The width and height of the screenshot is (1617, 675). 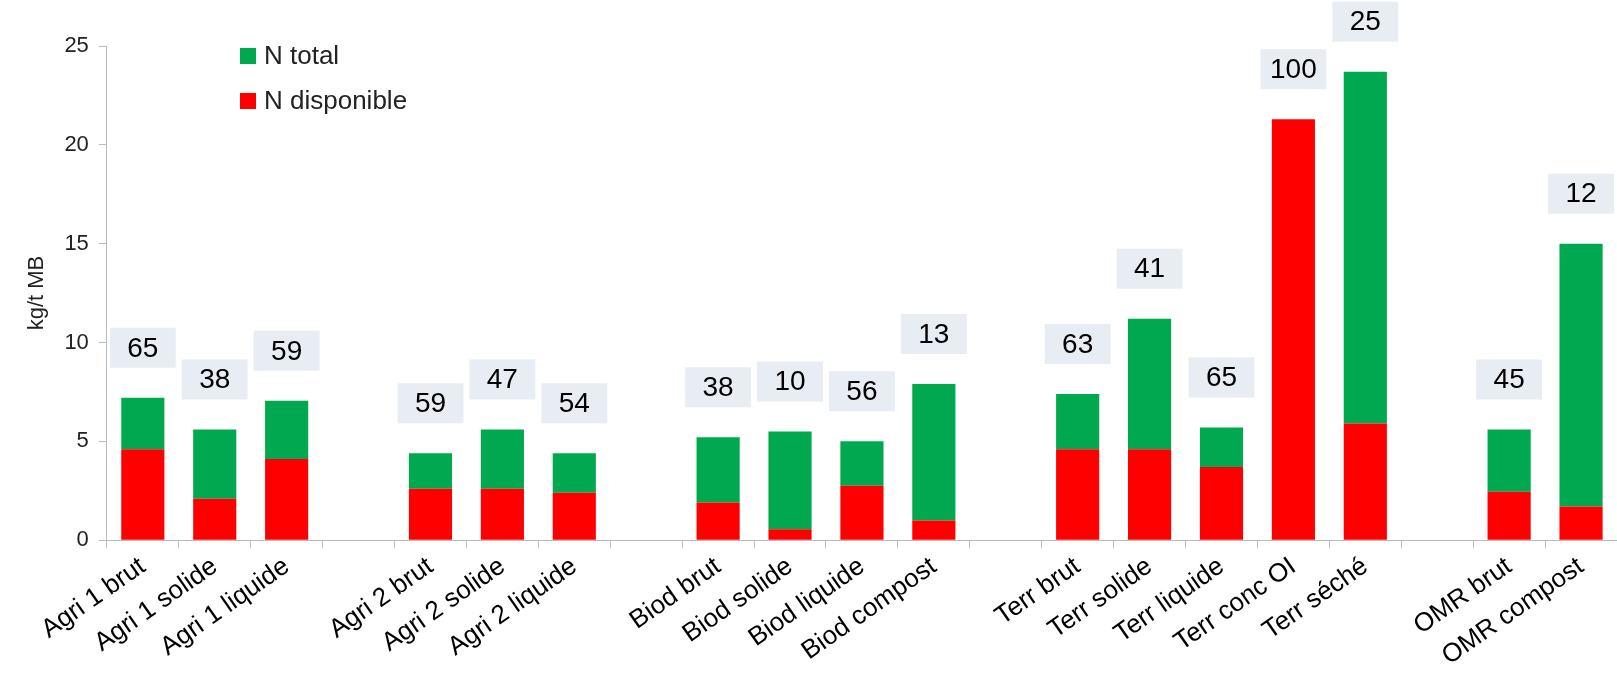 What do you see at coordinates (76, 242) in the screenshot?
I see `y-tick-label: 15` at bounding box center [76, 242].